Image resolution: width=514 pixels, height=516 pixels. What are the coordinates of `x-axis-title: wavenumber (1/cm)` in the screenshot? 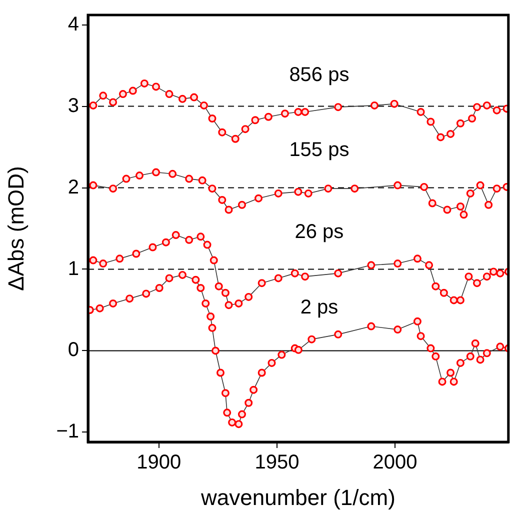 It's located at (298, 497).